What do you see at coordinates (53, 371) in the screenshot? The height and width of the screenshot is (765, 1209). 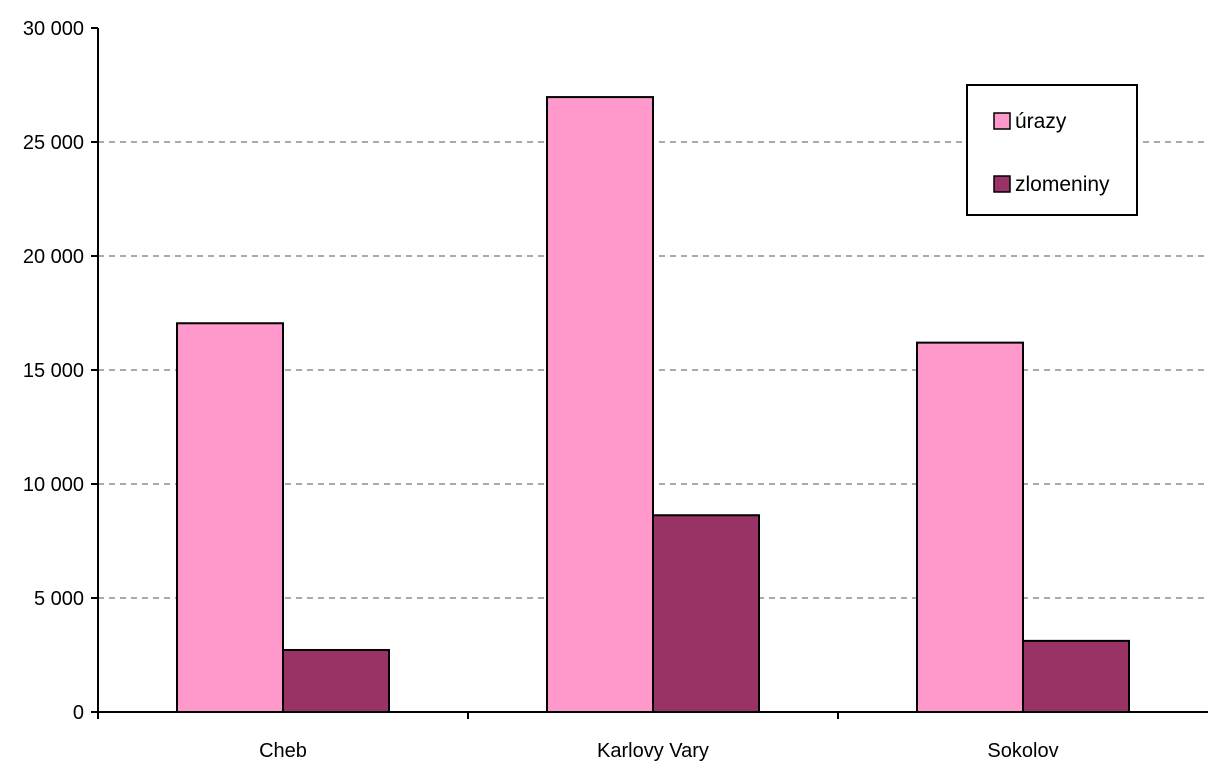 I see `y-tick-label: 15 000` at bounding box center [53, 371].